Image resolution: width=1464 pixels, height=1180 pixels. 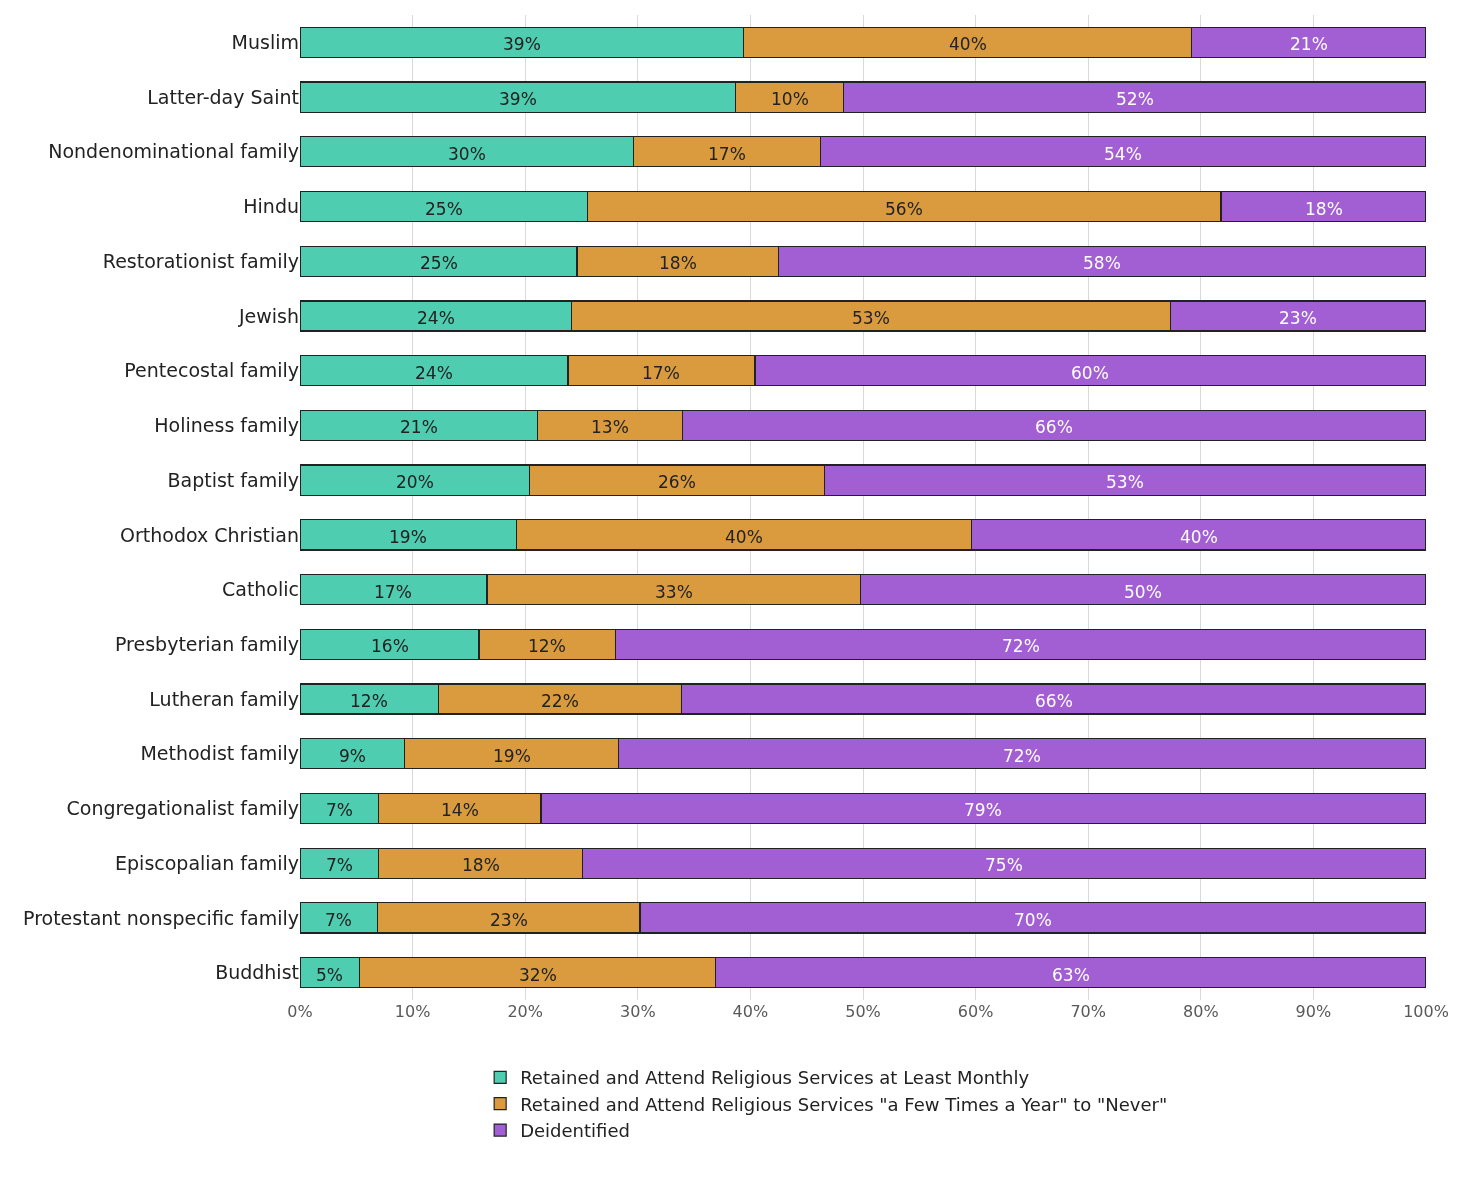 I want to click on x-tick-label: 100%, so click(x=1426, y=1011).